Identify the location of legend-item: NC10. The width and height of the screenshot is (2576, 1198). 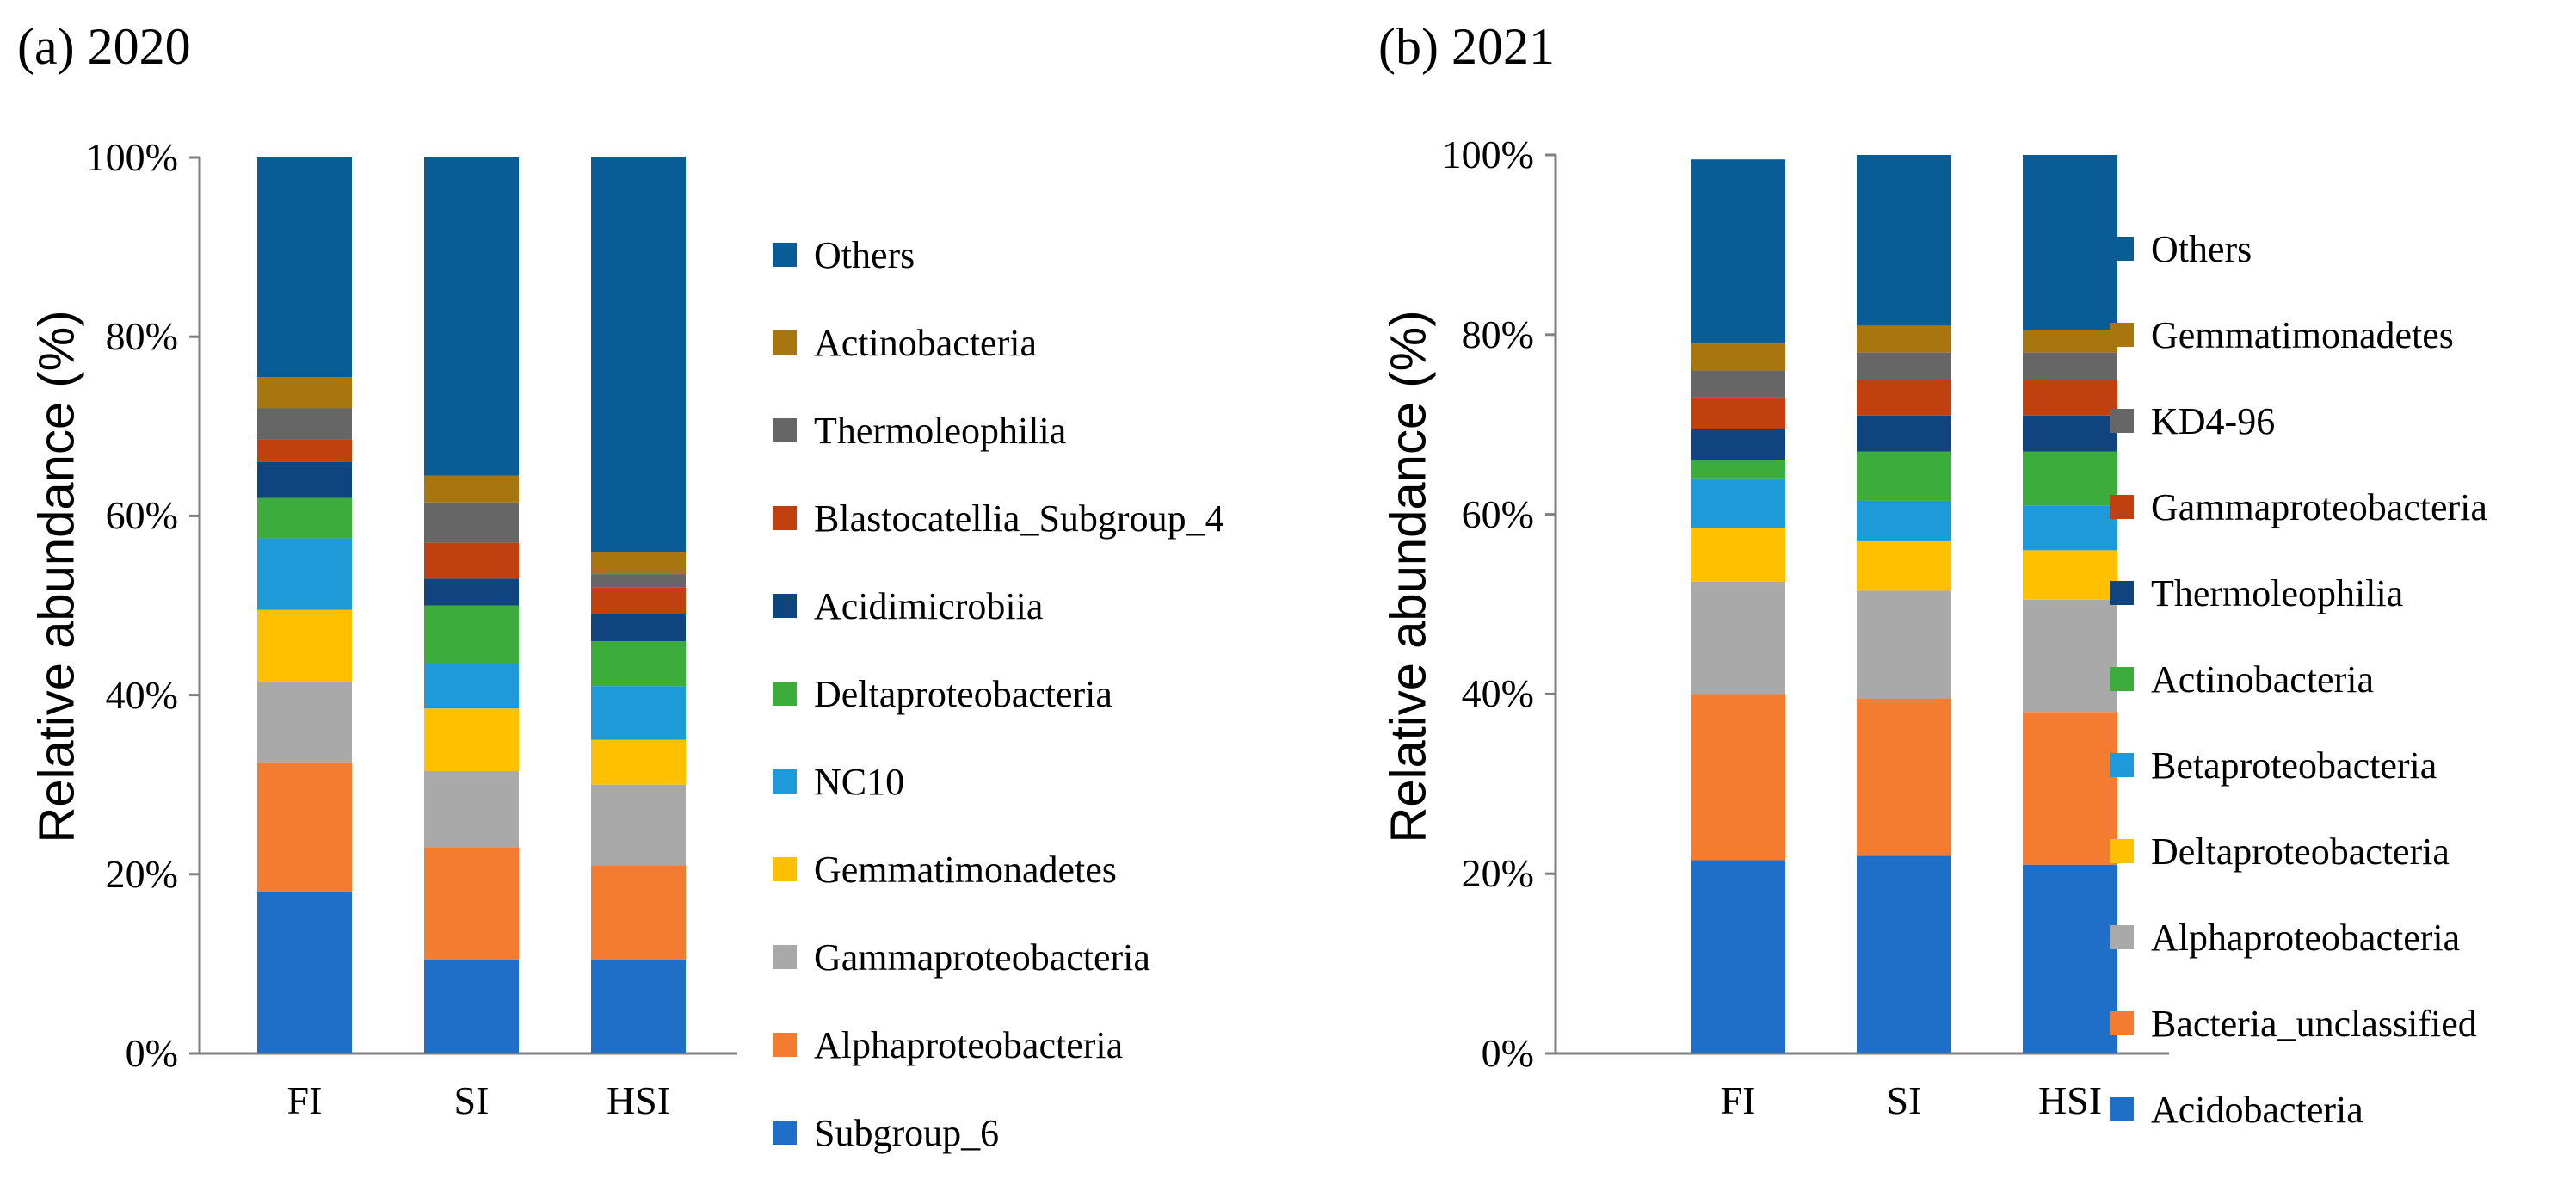
(839, 781).